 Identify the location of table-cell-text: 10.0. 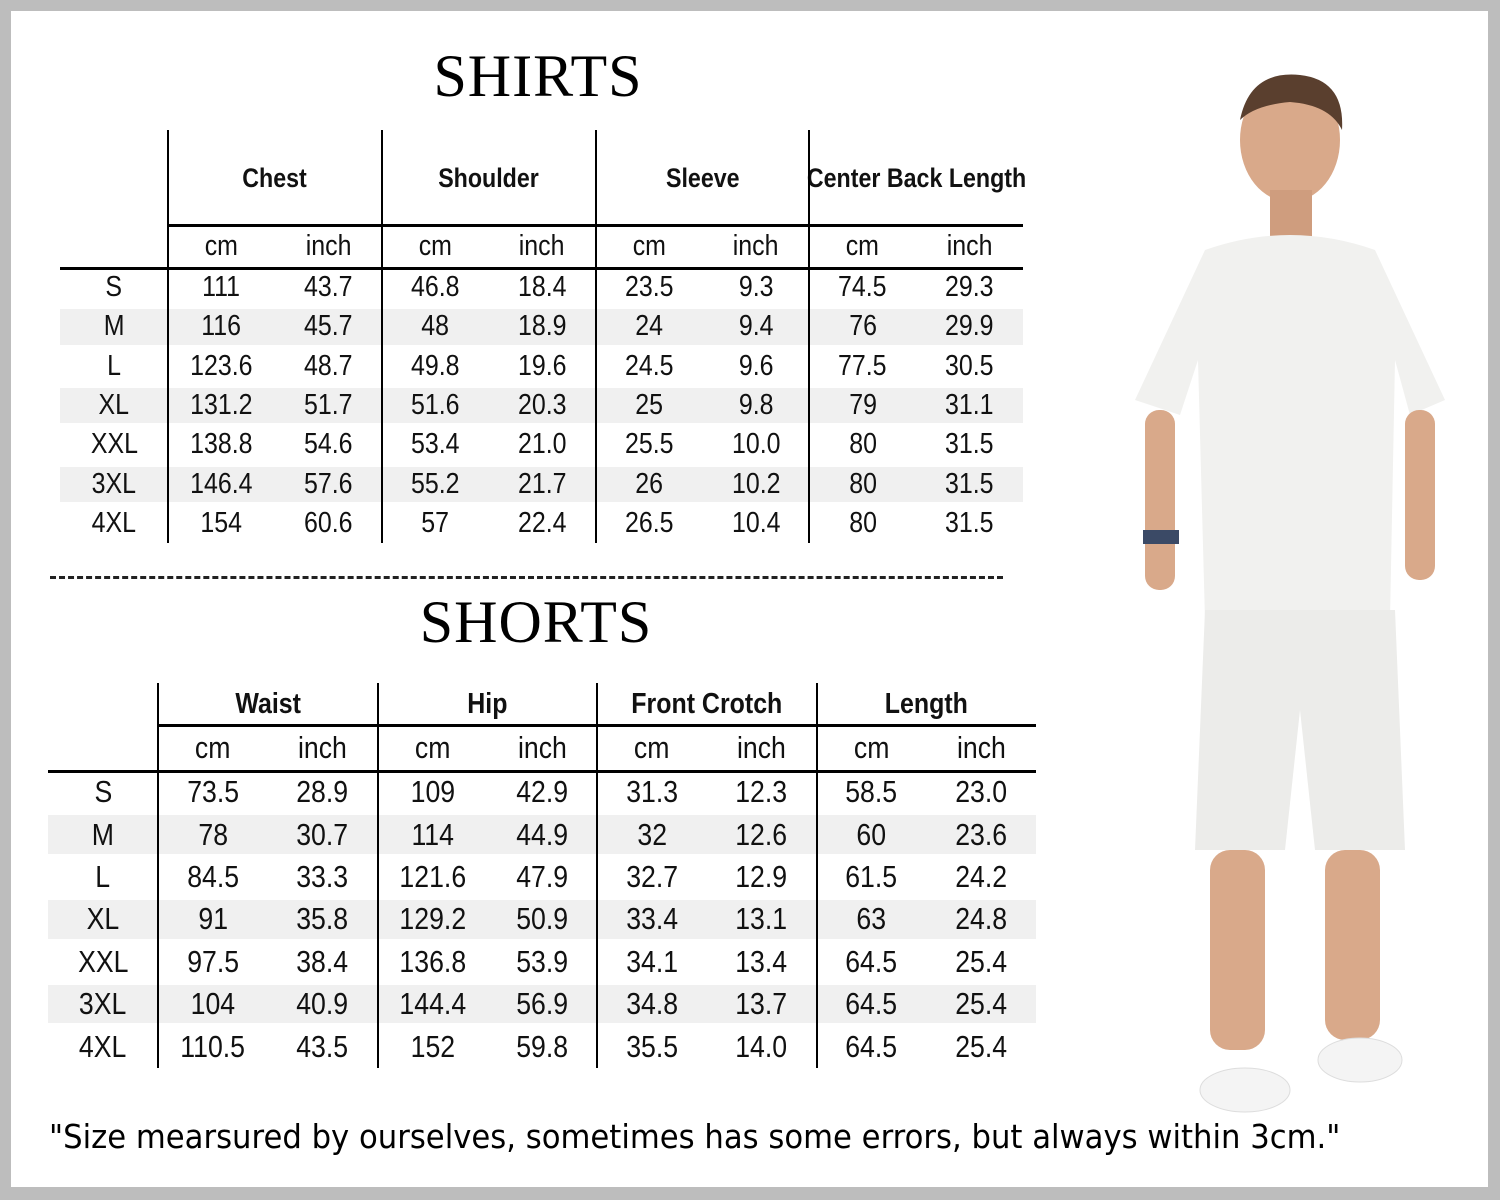
(756, 444).